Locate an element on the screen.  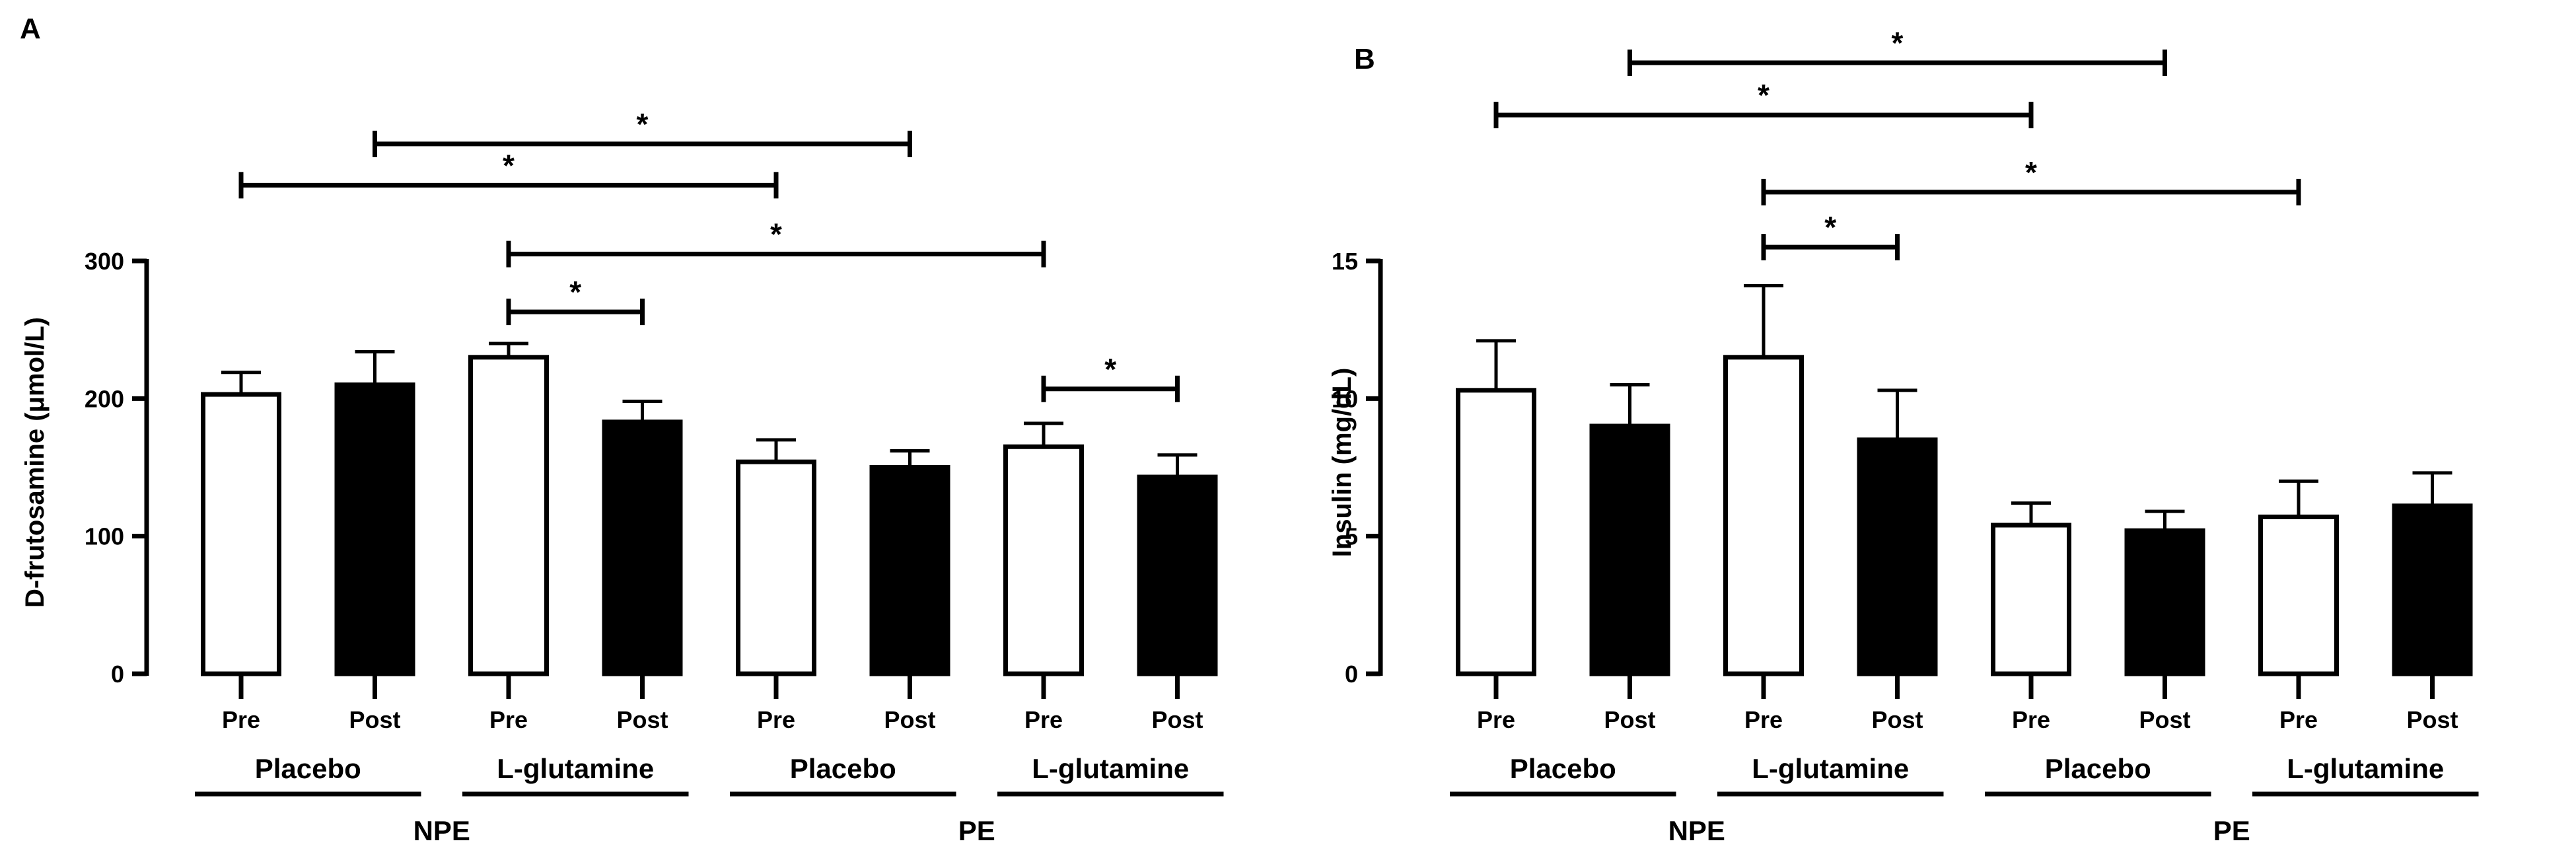
y-tick-label-b: 10 is located at coordinates (1345, 398).